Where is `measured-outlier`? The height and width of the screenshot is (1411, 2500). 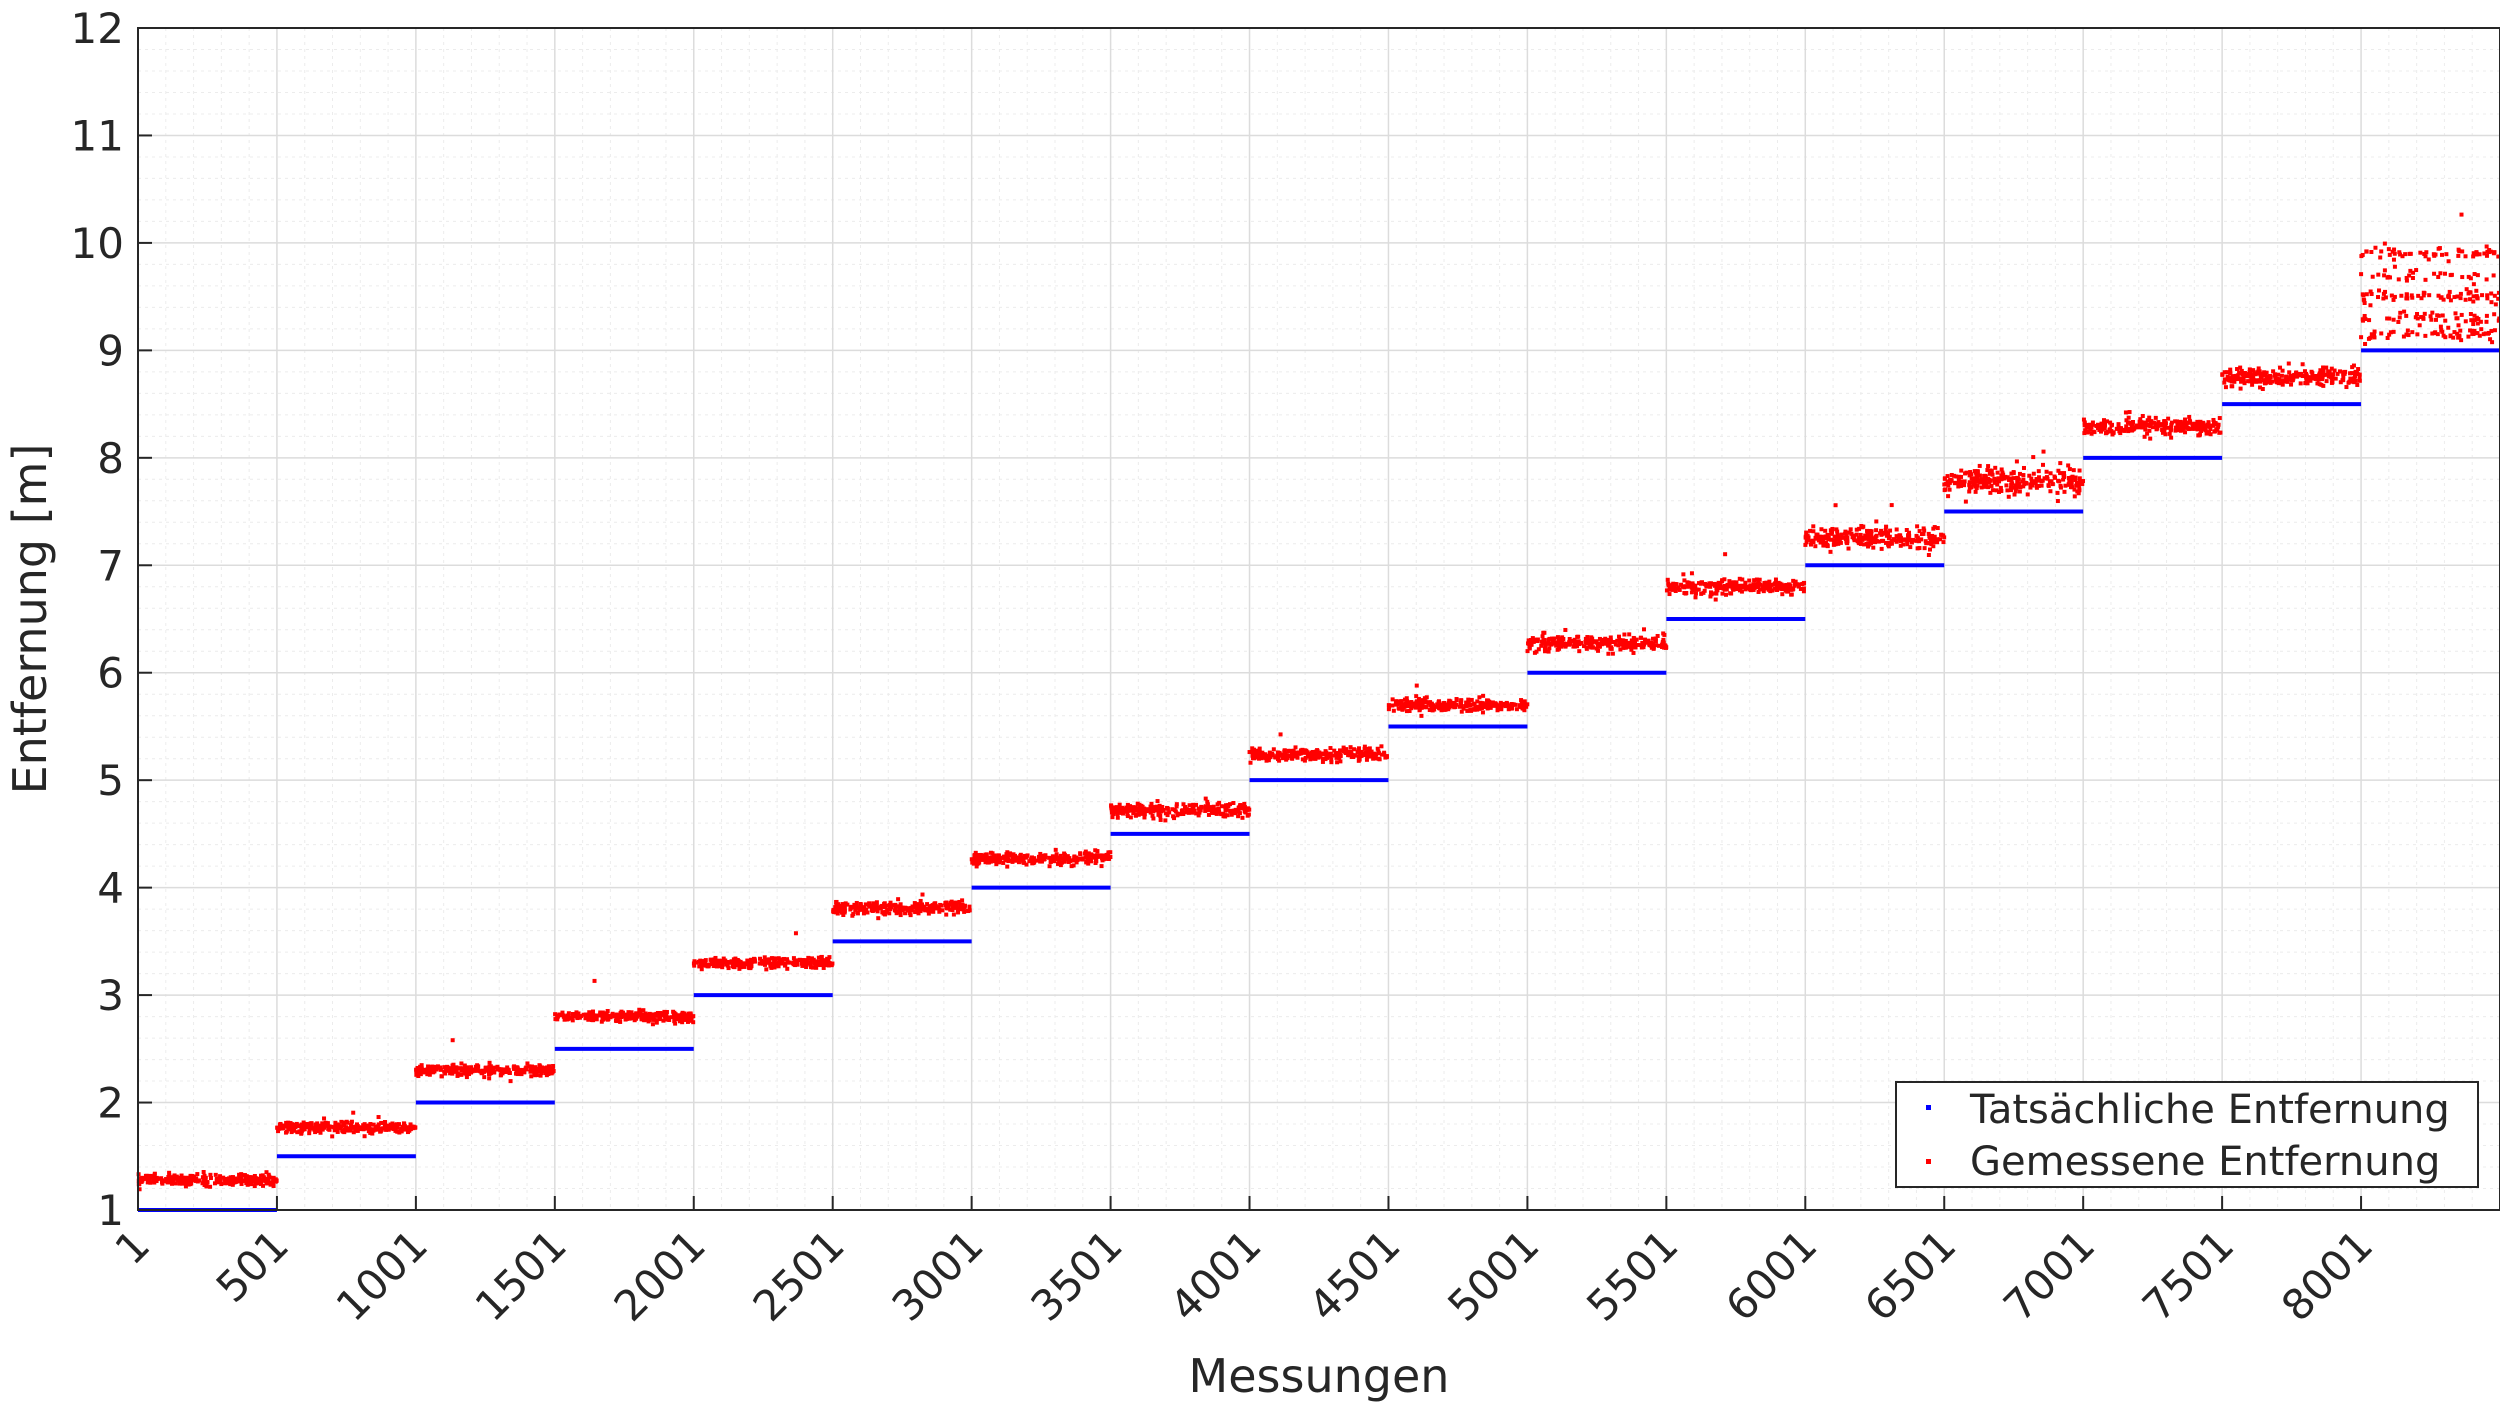 measured-outlier is located at coordinates (1725, 554).